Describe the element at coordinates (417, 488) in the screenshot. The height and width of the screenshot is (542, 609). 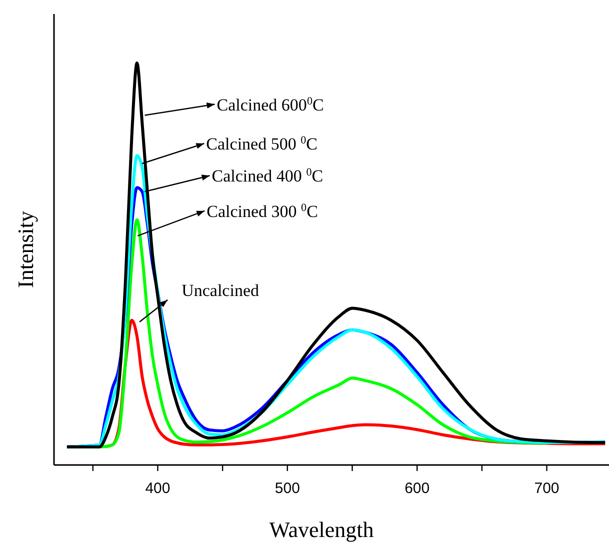
I see `x-tick-label: 600` at that location.